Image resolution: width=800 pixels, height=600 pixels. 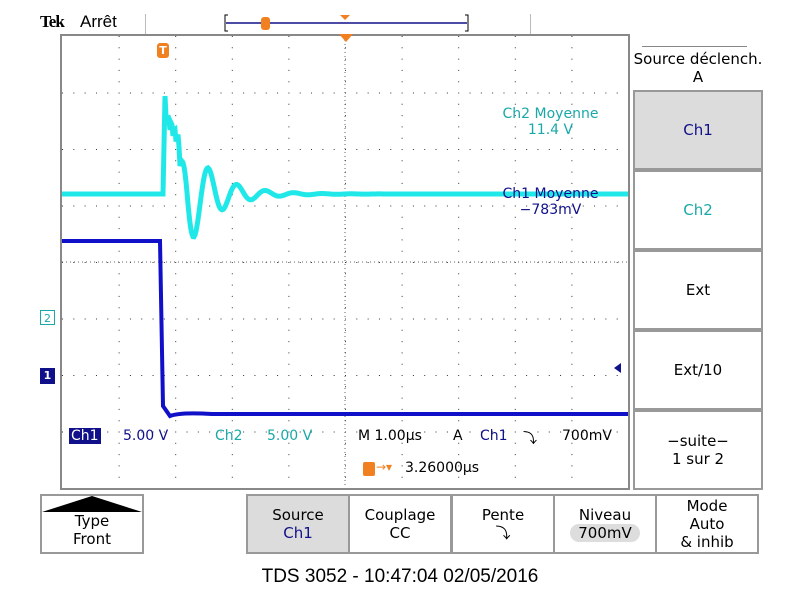 I want to click on trigger-source: Ch1, so click(x=494, y=436).